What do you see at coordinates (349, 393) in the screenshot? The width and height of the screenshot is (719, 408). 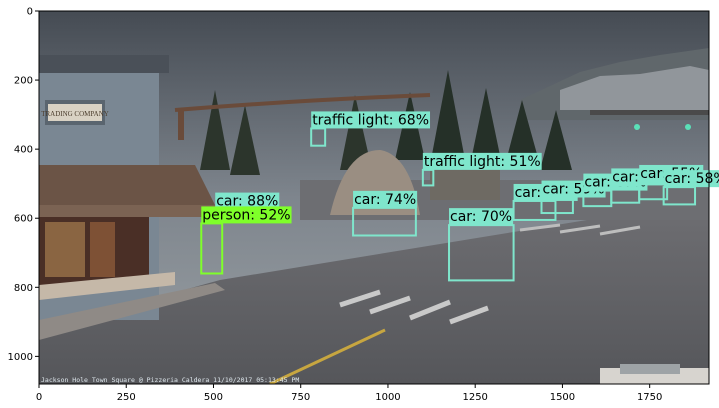 I see `x-axis: 0 250 500 750 1000 1250 1500 1750` at bounding box center [349, 393].